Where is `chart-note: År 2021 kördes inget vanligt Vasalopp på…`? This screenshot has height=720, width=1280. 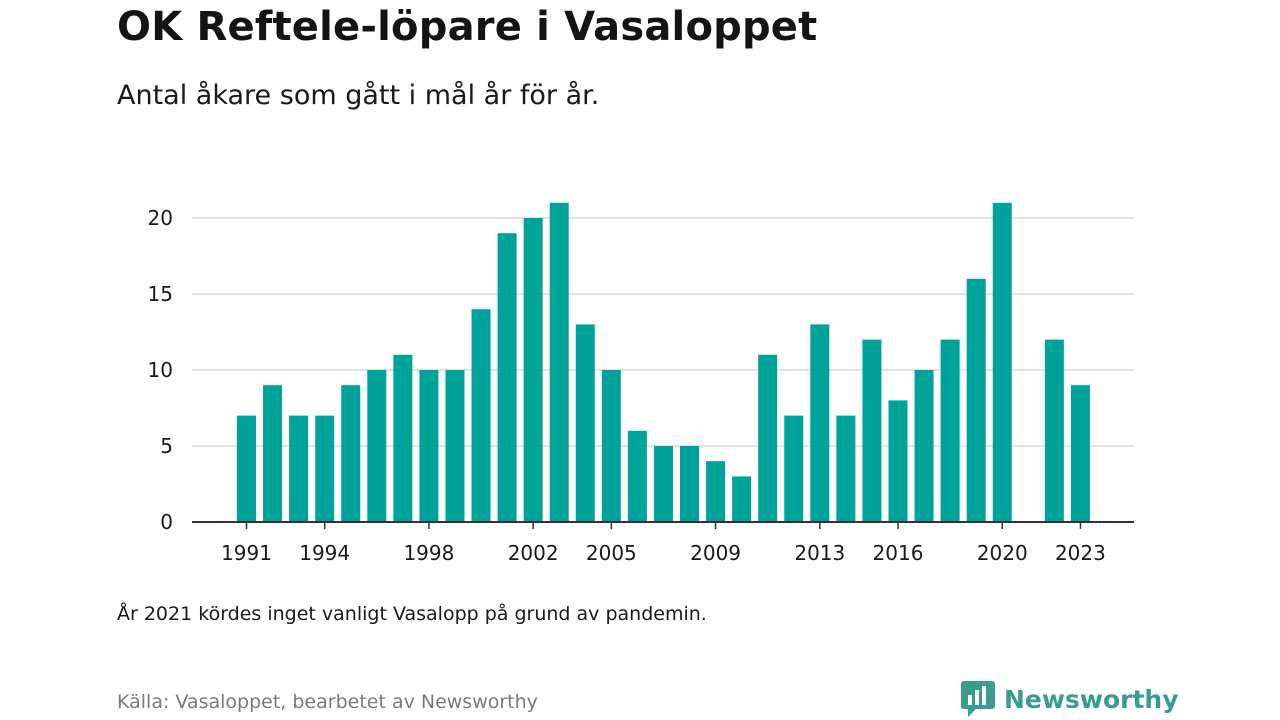 chart-note: År 2021 kördes inget vanligt Vasalopp på… is located at coordinates (412, 614).